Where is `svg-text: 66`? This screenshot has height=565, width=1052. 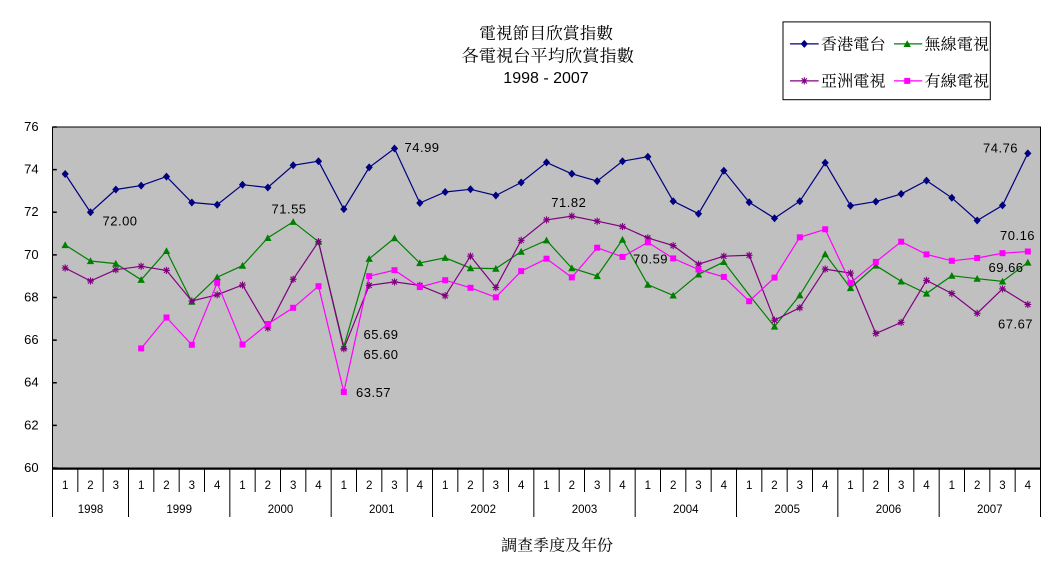
svg-text: 66 is located at coordinates (31, 339).